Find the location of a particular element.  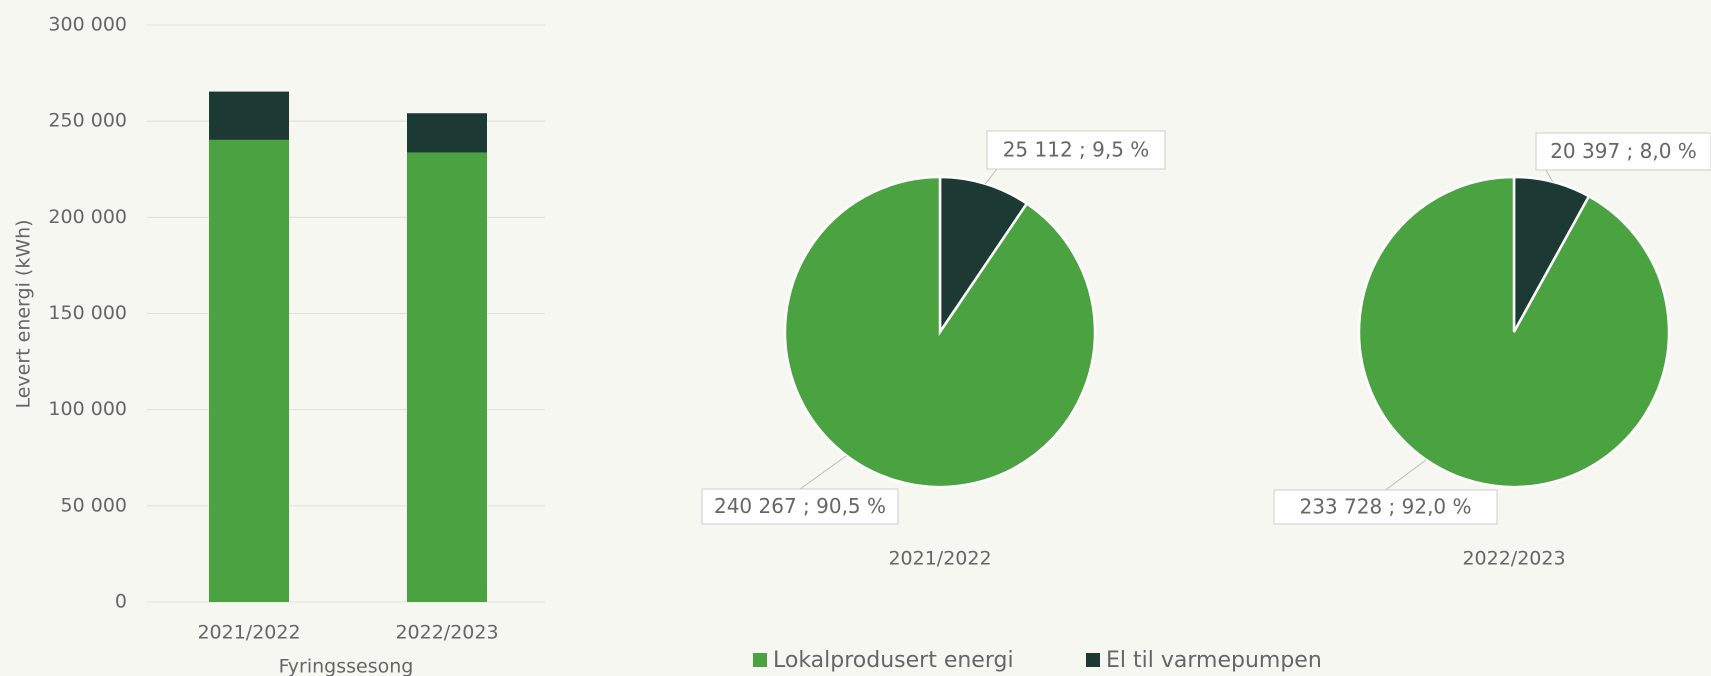

y-tick-label: 300 000 is located at coordinates (87, 25).